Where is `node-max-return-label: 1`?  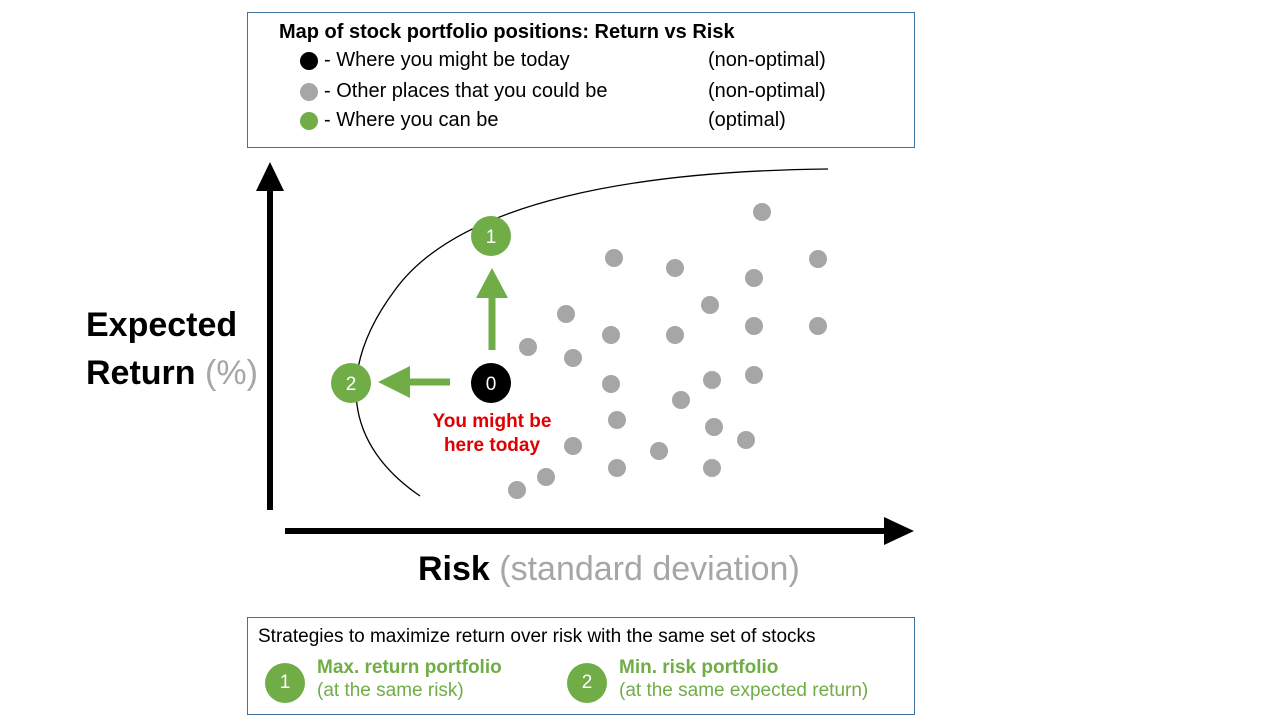
node-max-return-label: 1 is located at coordinates (491, 237).